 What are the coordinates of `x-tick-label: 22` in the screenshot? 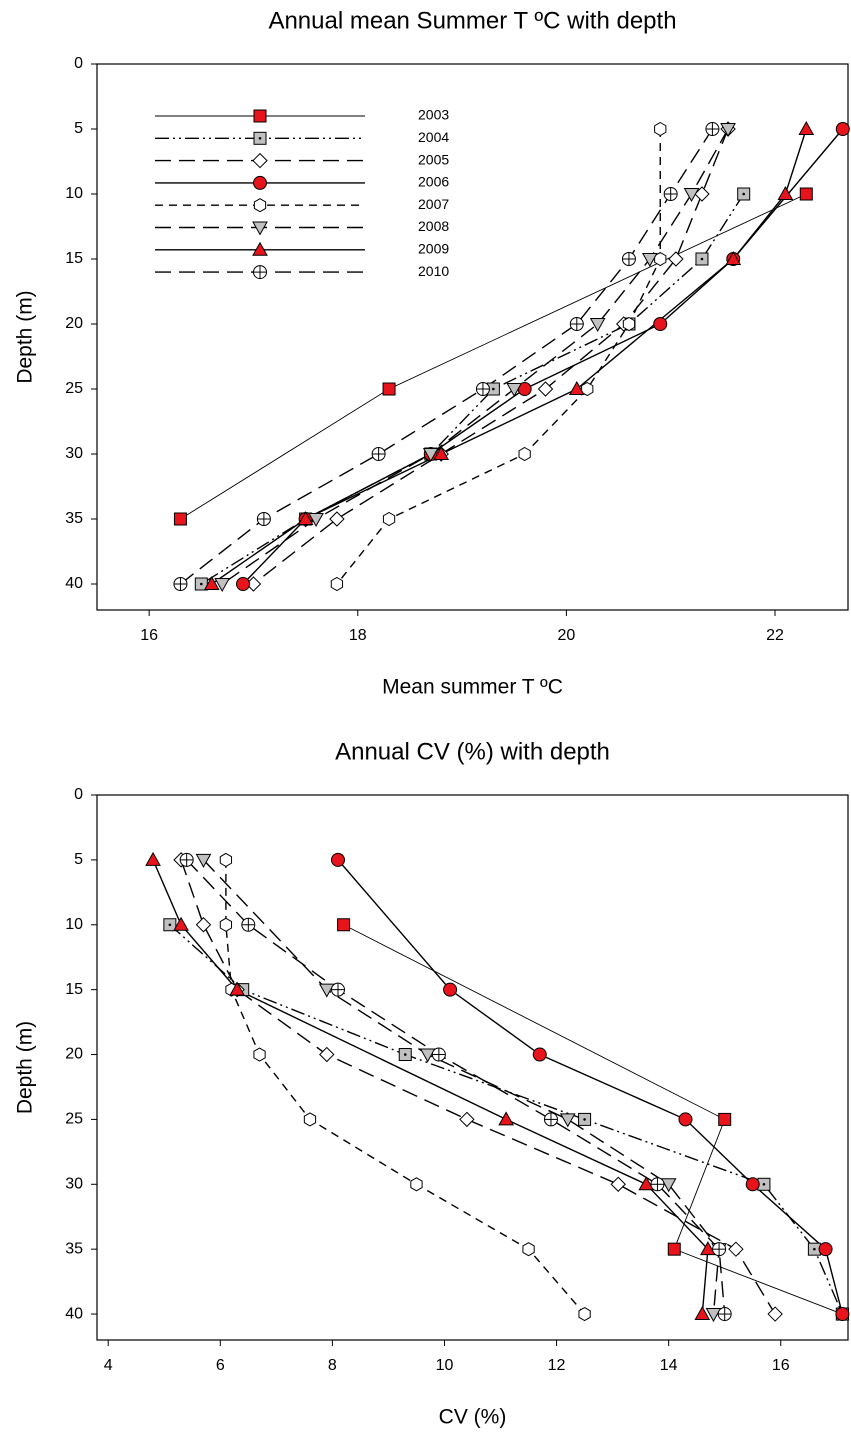 It's located at (775, 635).